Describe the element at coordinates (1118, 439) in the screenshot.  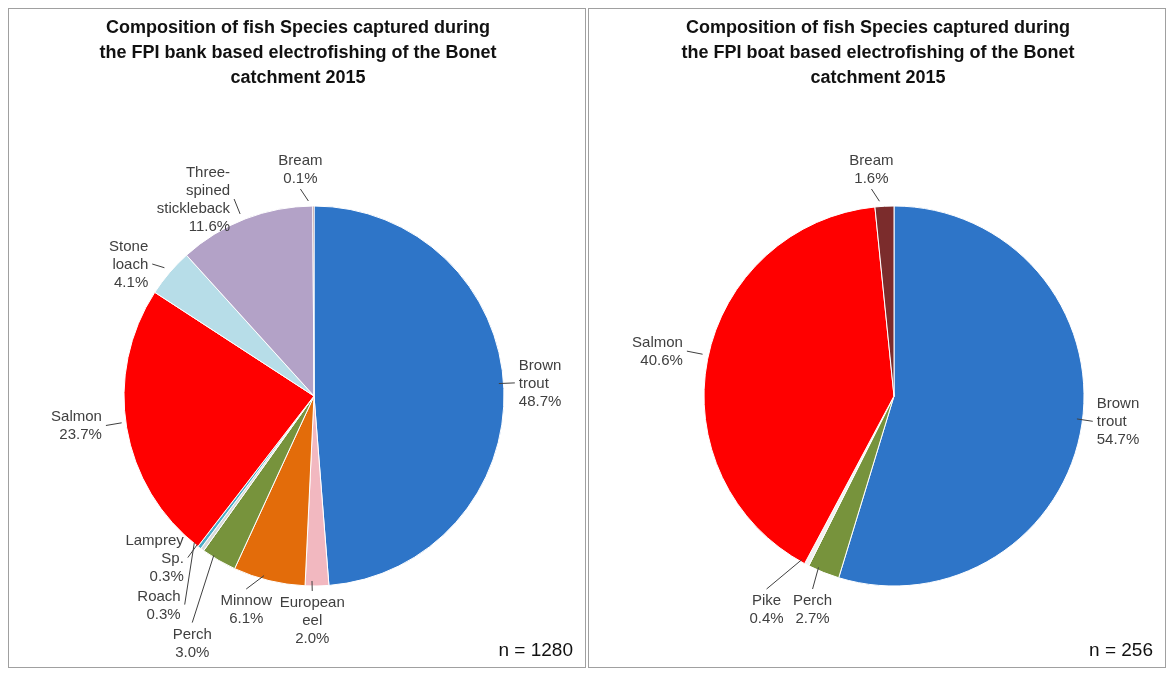
I see `data-label: 54.7%` at that location.